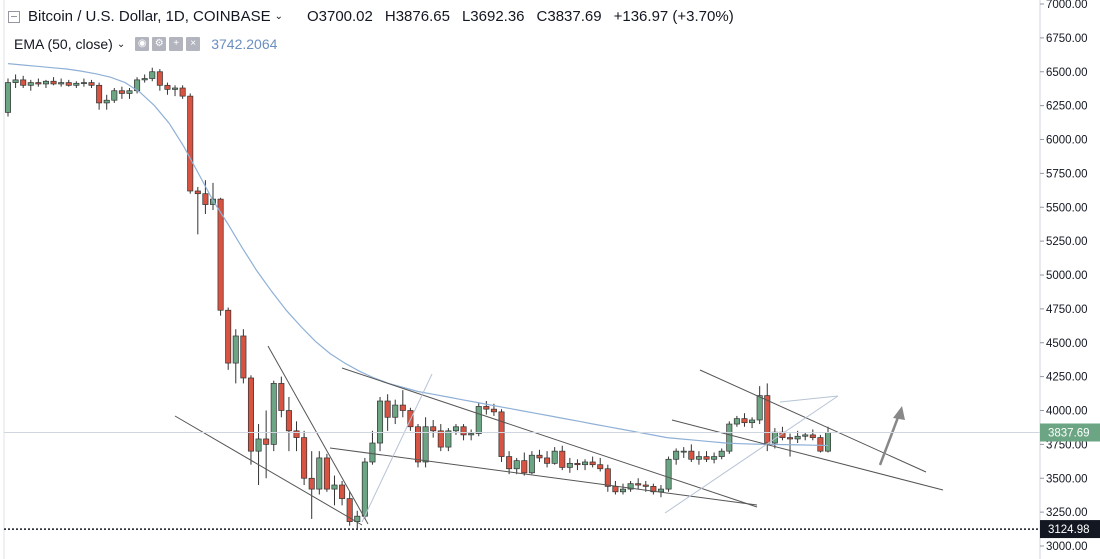  I want to click on symbol-title: Bitcoin / U.S. Dollar, 1D, COINBASE, so click(149, 16).